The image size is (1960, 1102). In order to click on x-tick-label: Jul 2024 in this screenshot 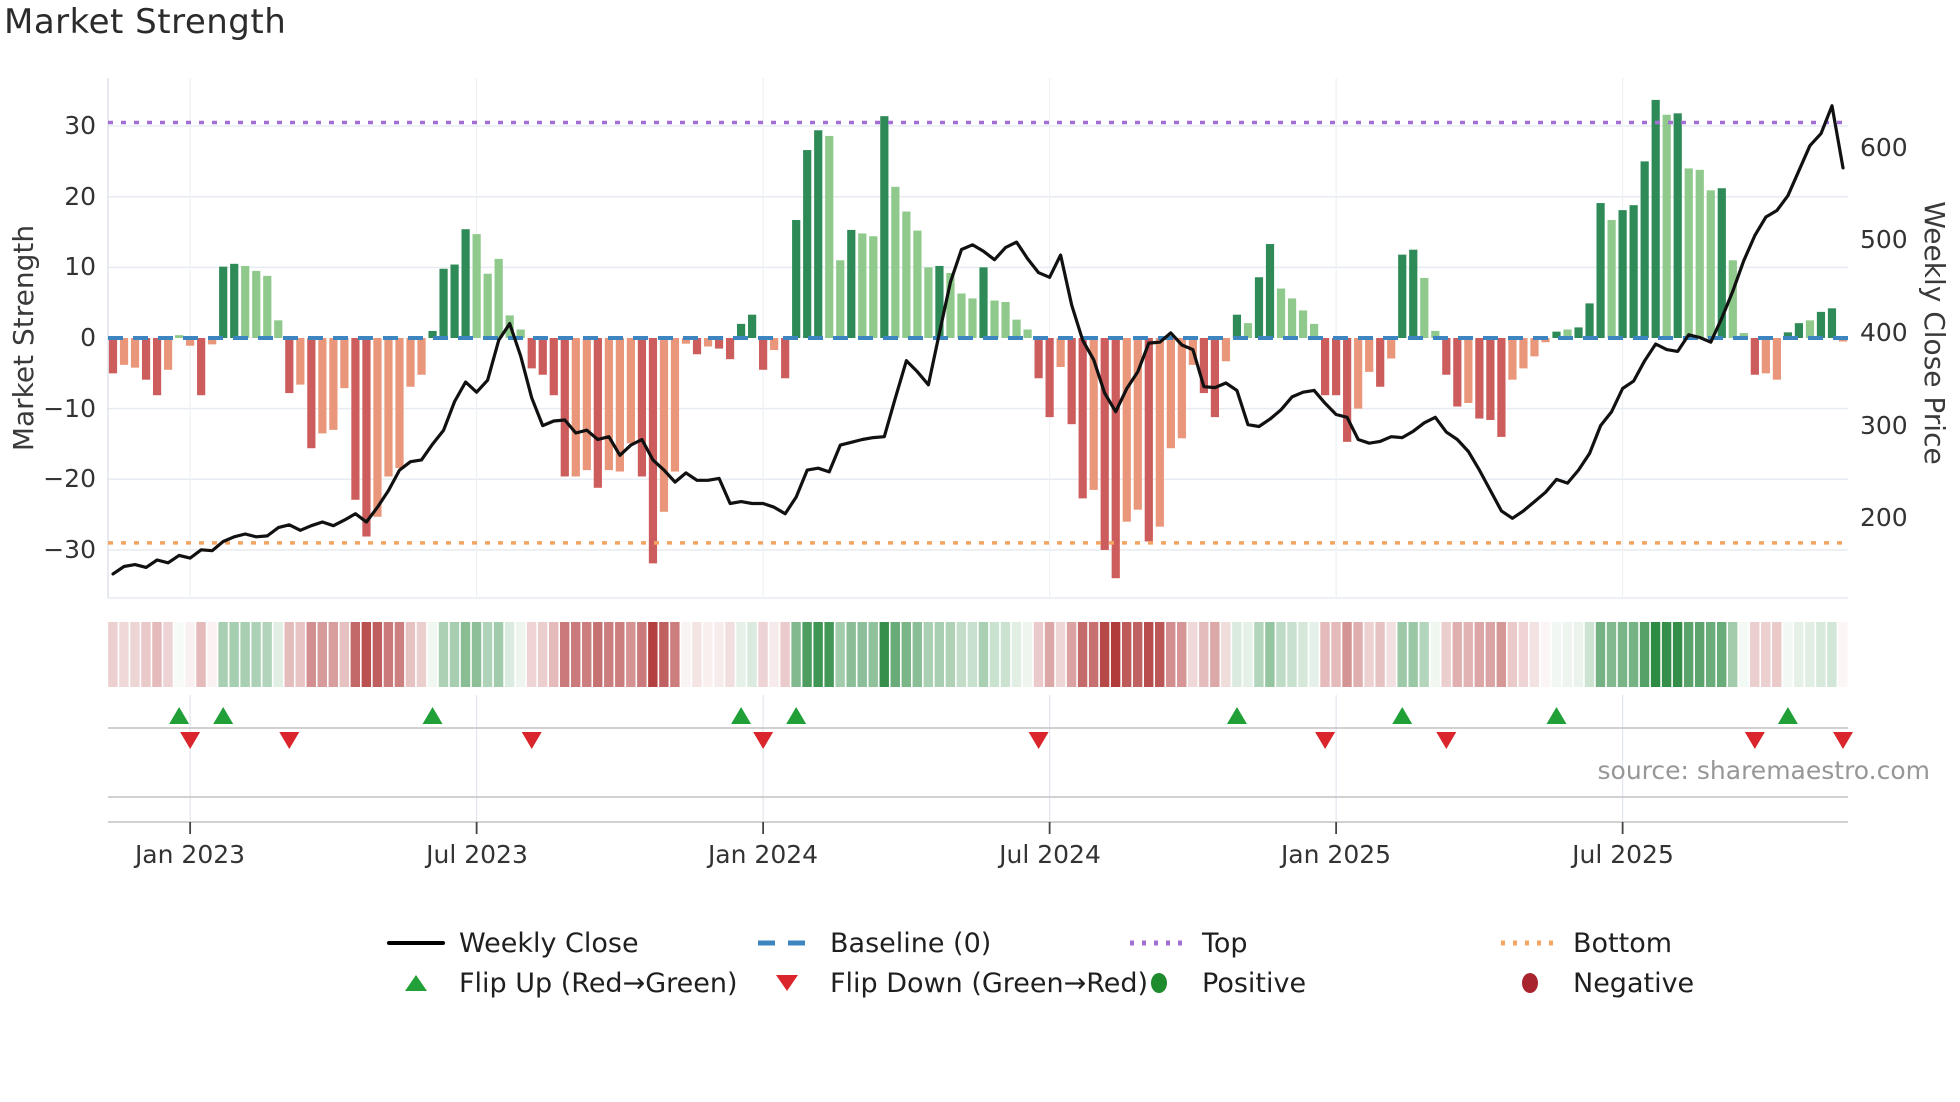, I will do `click(1050, 854)`.